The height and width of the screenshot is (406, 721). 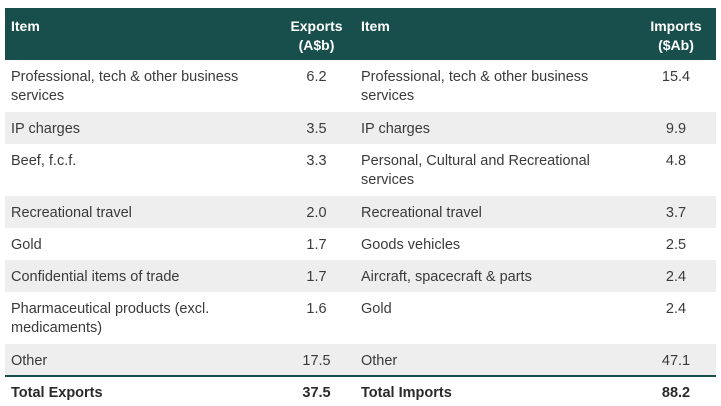 What do you see at coordinates (141, 276) in the screenshot?
I see `export-item: Confidential items of trade` at bounding box center [141, 276].